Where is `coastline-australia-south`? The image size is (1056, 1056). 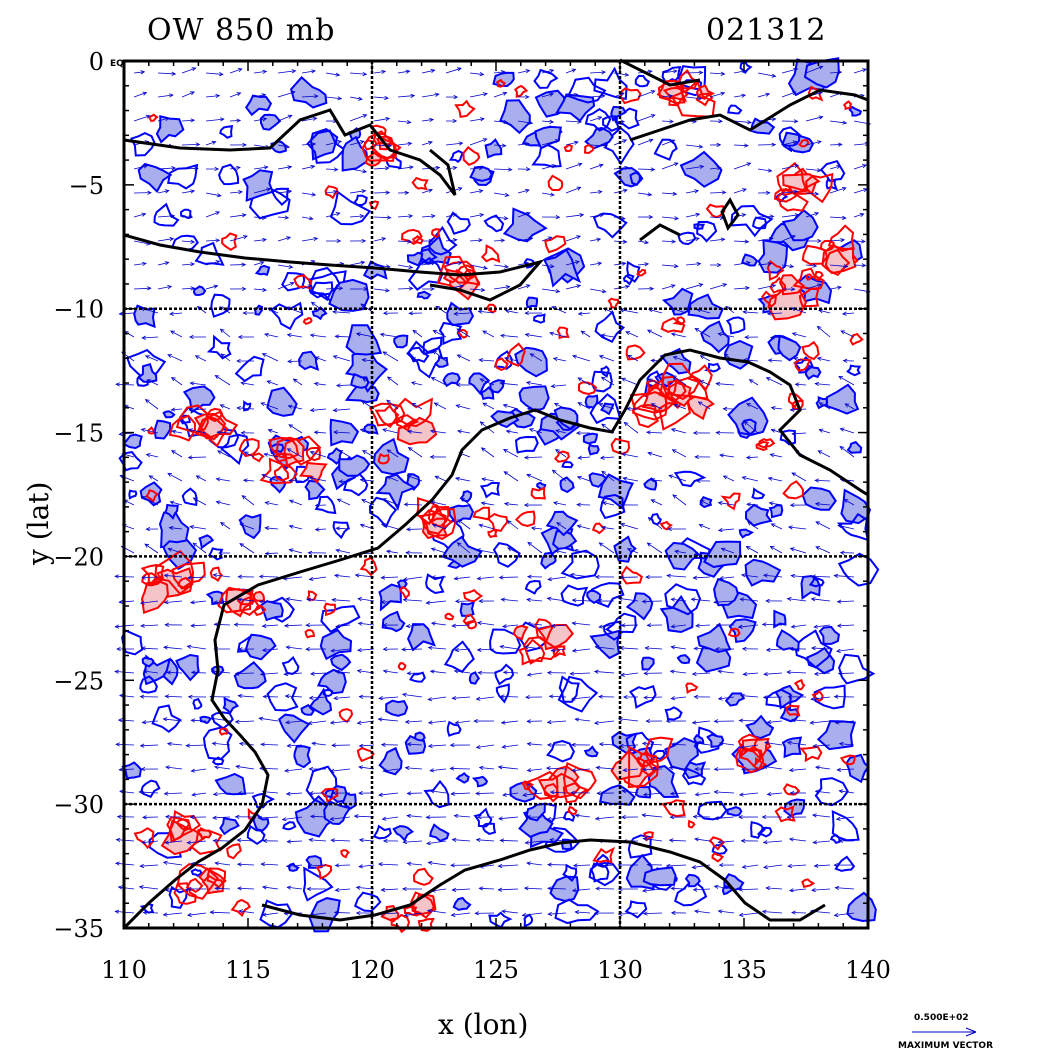 coastline-australia-south is located at coordinates (543, 880).